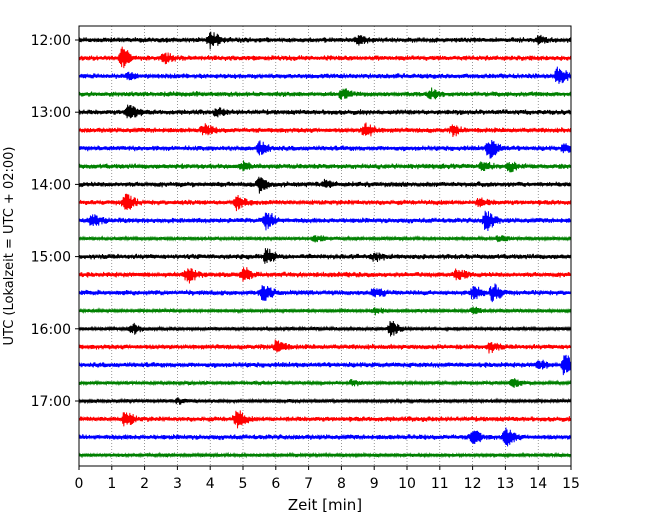  I want to click on x-tick-label: 9, so click(374, 484).